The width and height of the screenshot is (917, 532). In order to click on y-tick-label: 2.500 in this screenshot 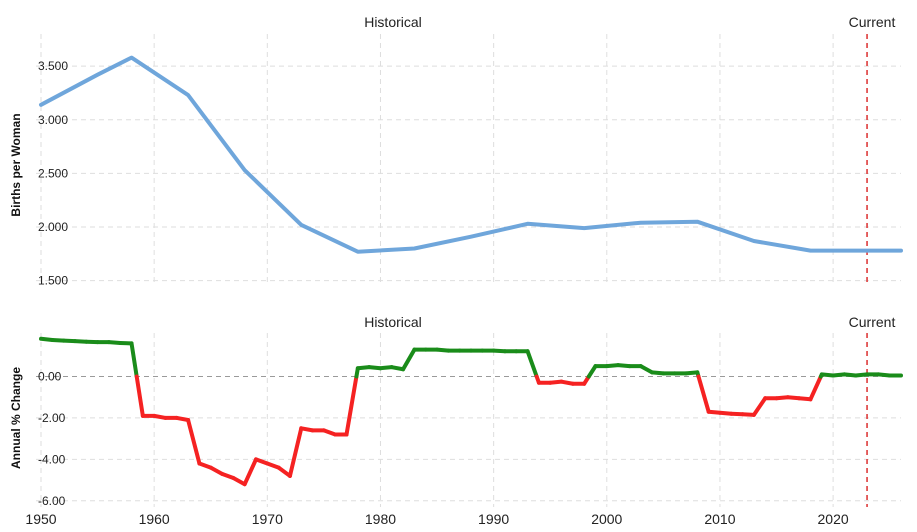, I will do `click(53, 173)`.